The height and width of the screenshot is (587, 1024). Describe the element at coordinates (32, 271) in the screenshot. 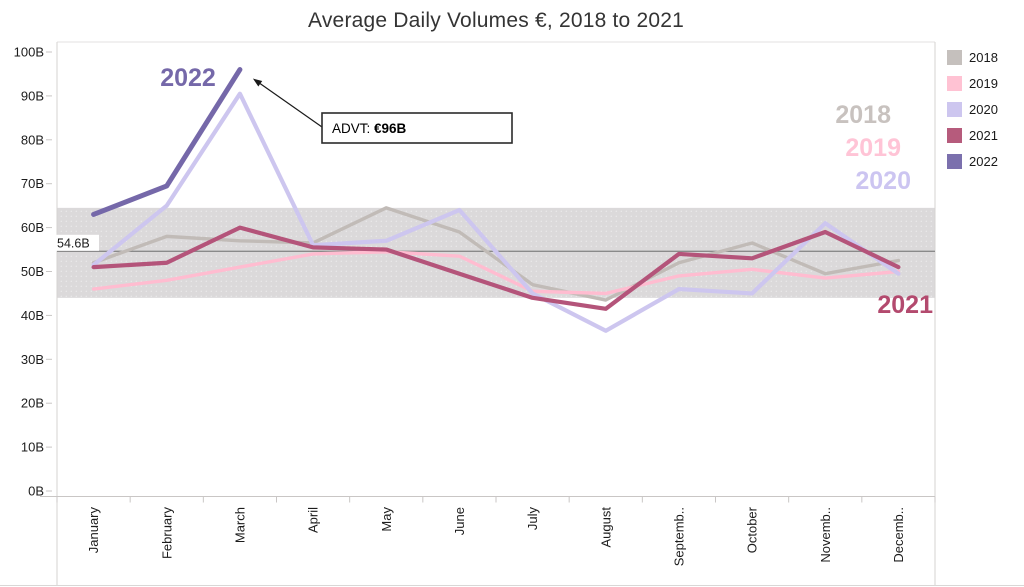

I see `y-tick-label: 50B` at that location.